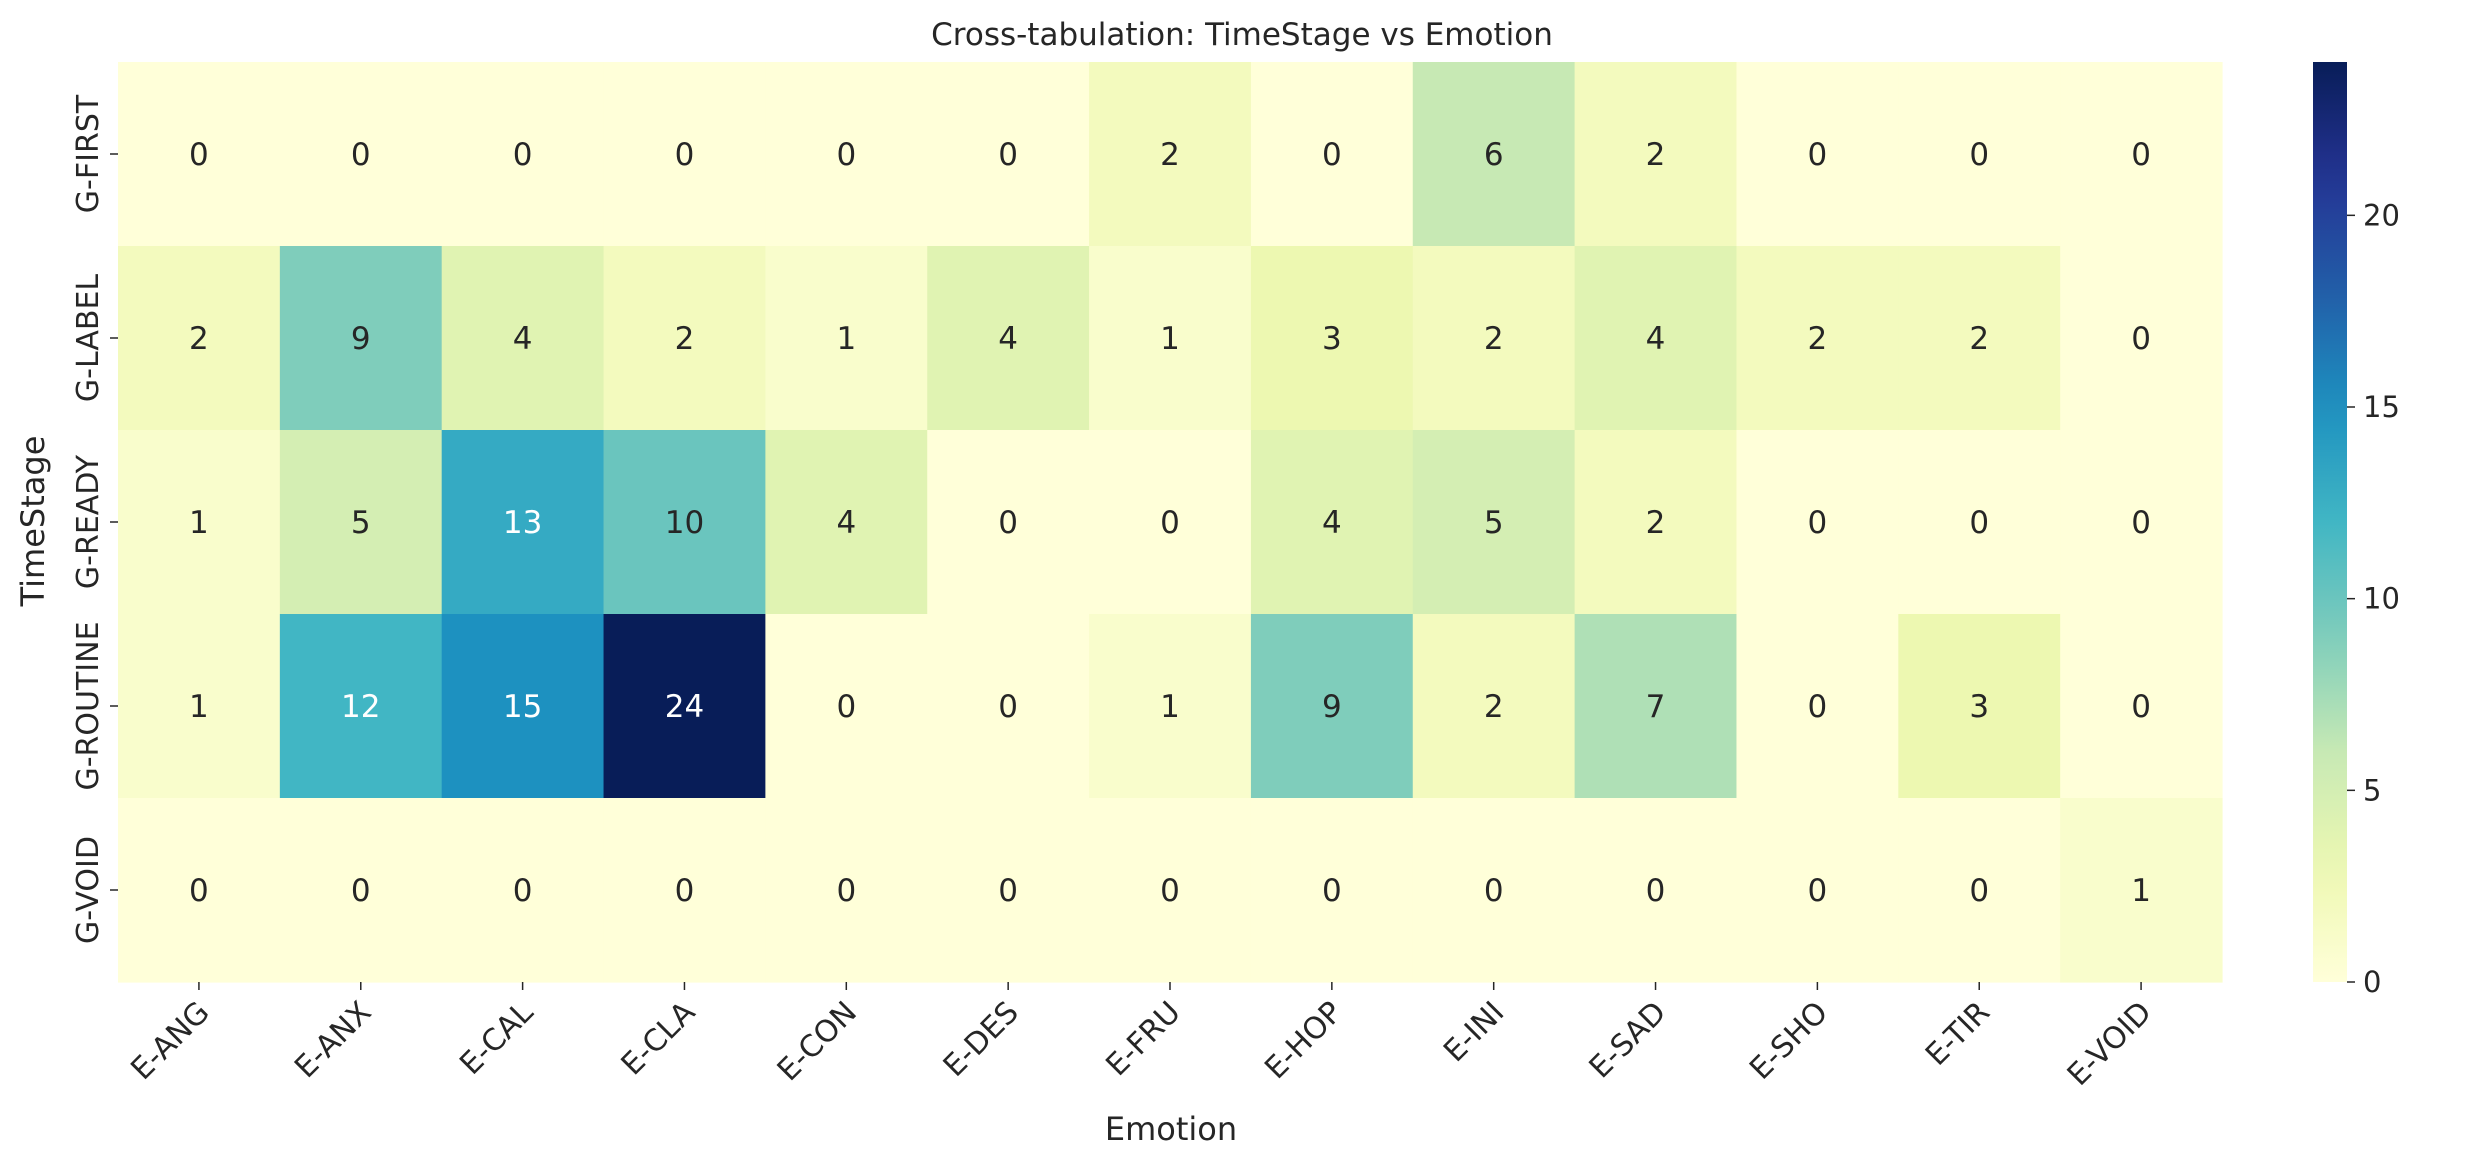 This screenshot has width=2484, height=1168. Describe the element at coordinates (1303, 1040) in the screenshot. I see `x-tick-label: E-HOP` at that location.